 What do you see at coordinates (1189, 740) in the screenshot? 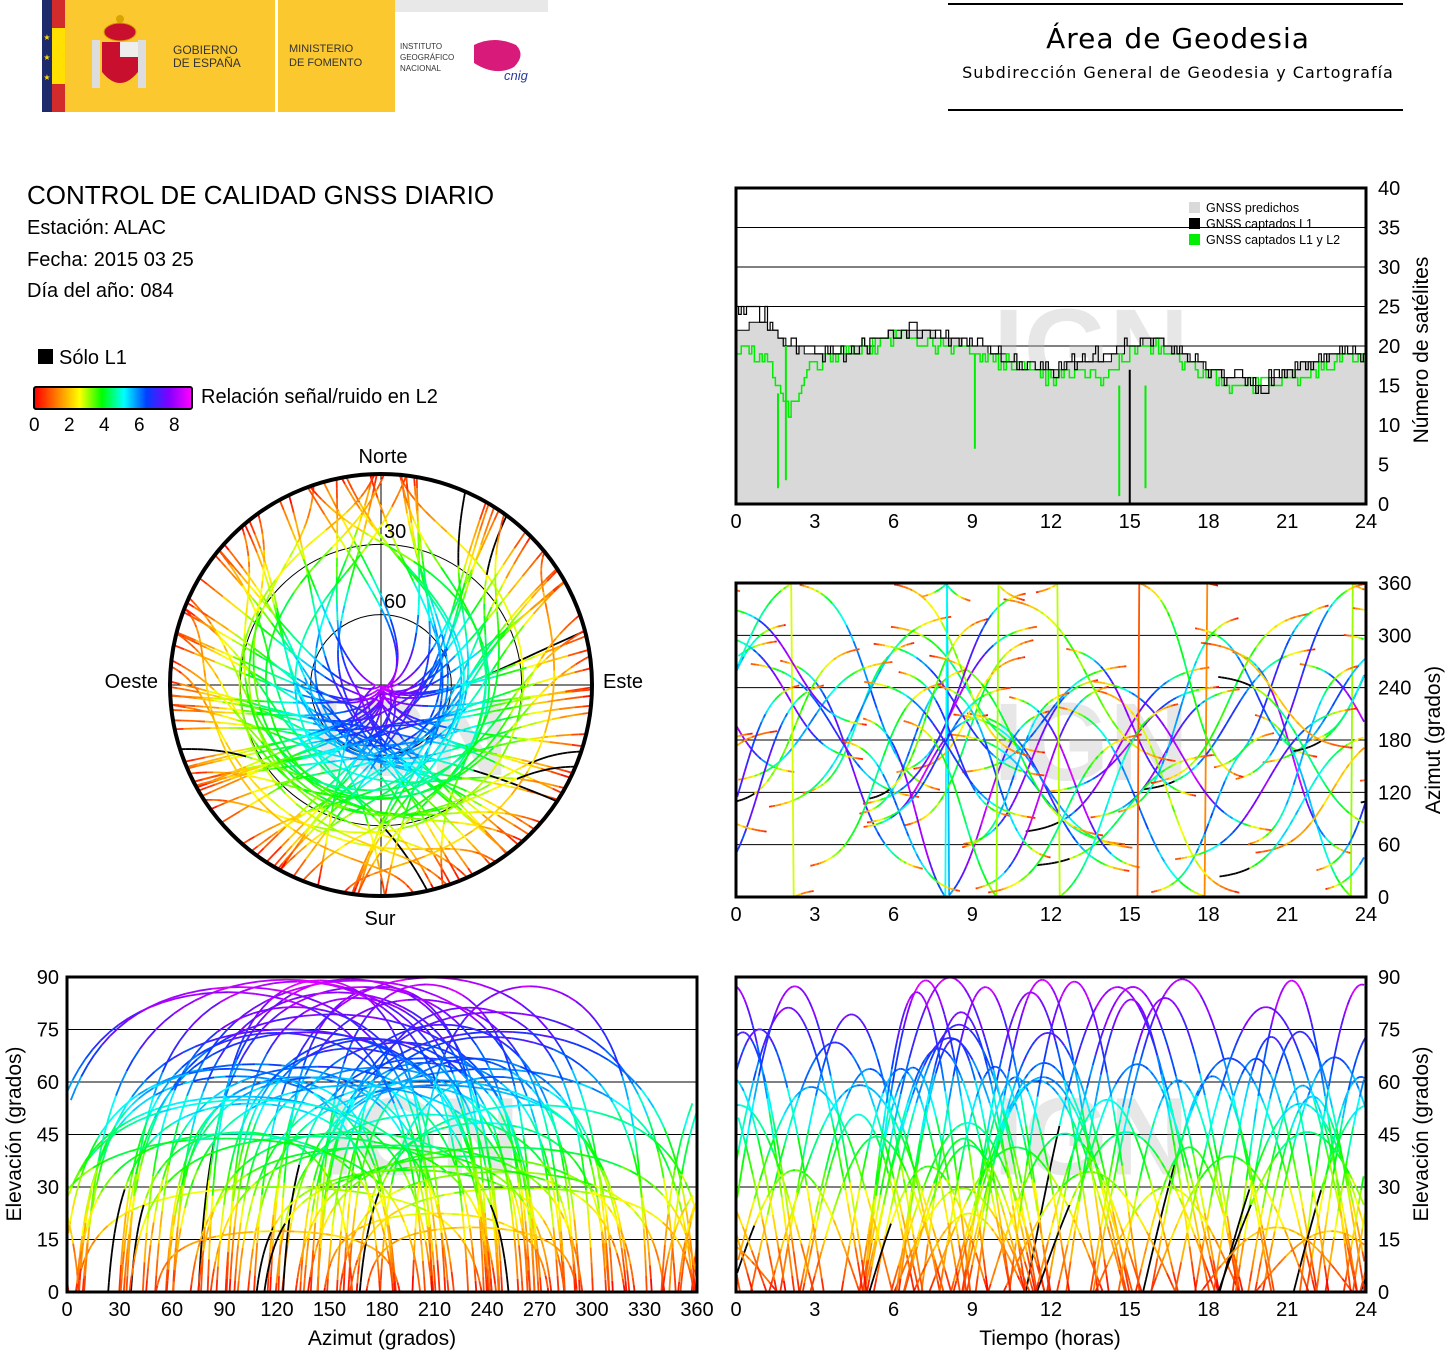
I see `satellite-track` at bounding box center [1189, 740].